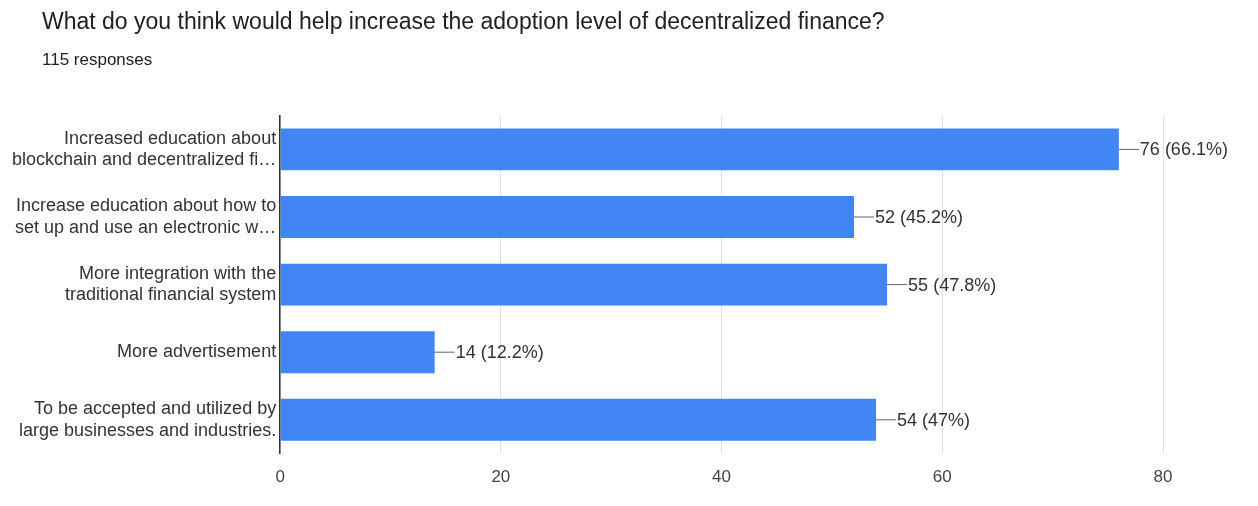 The image size is (1258, 506). What do you see at coordinates (280, 477) in the screenshot?
I see `x-tick-label: 0` at bounding box center [280, 477].